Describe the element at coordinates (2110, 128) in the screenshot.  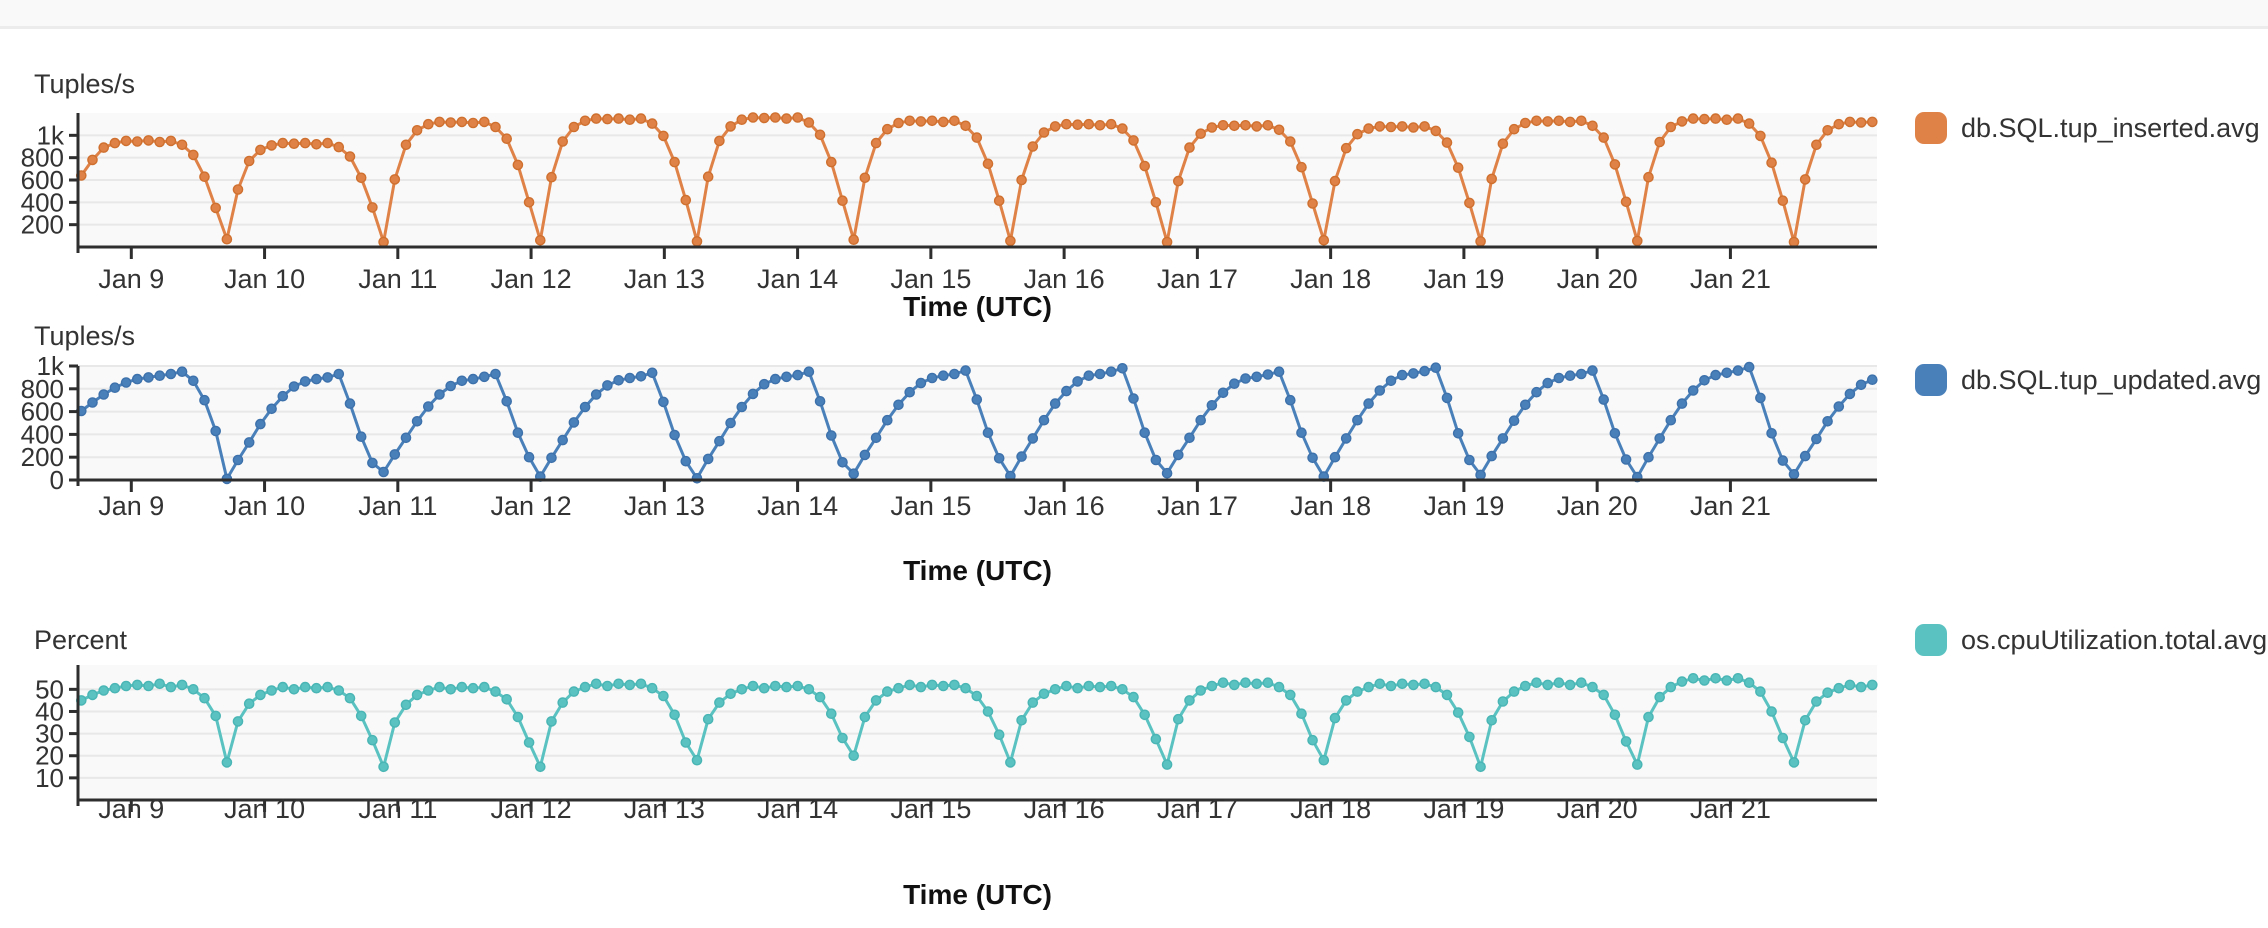
I see `legend-label: db.SQL.tup_inserted.avg` at that location.